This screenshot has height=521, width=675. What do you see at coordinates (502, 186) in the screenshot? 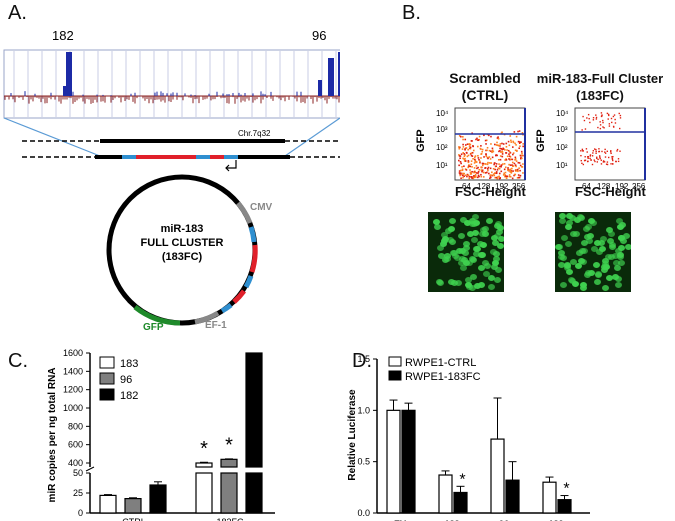
I see `b-xtick-1-2: 192` at bounding box center [502, 186].